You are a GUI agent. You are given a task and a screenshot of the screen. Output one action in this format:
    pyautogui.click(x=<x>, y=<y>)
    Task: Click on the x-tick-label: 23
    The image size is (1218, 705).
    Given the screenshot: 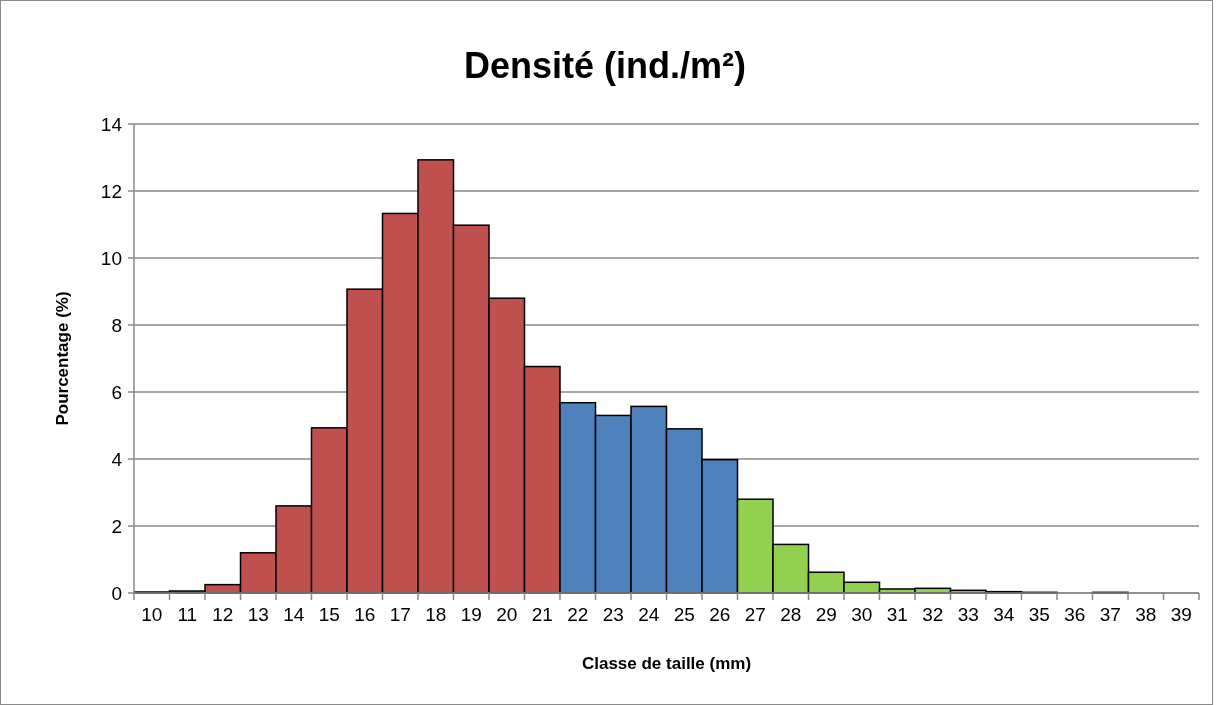 What is the action you would take?
    pyautogui.click(x=613, y=614)
    